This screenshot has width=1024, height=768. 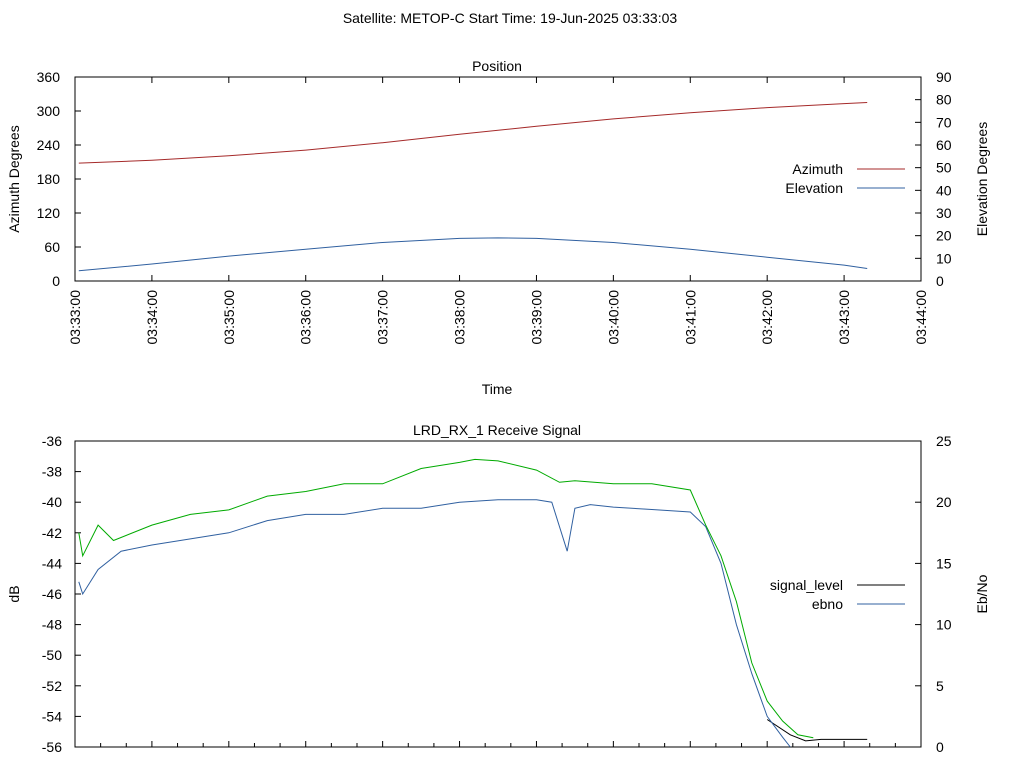 I want to click on position-y-axis: 0 60 120 180 240 300 360, so click(x=59, y=179).